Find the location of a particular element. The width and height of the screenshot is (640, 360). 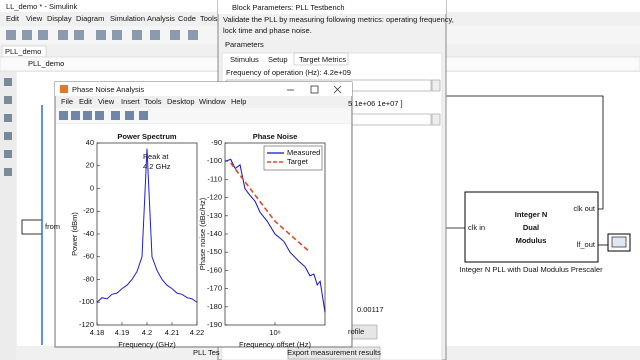

y-tick-label: -60 is located at coordinates (88, 256).